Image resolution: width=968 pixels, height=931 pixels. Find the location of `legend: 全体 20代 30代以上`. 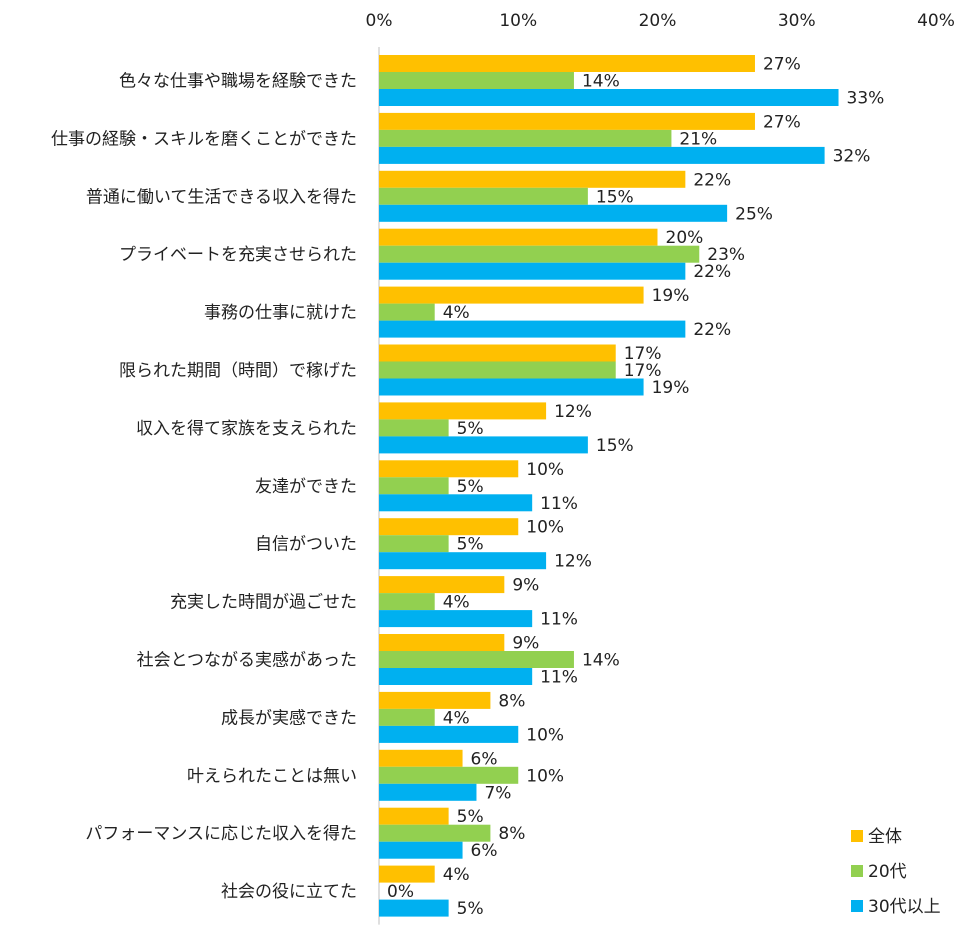

legend: 全体 20代 30代以上 is located at coordinates (896, 872).